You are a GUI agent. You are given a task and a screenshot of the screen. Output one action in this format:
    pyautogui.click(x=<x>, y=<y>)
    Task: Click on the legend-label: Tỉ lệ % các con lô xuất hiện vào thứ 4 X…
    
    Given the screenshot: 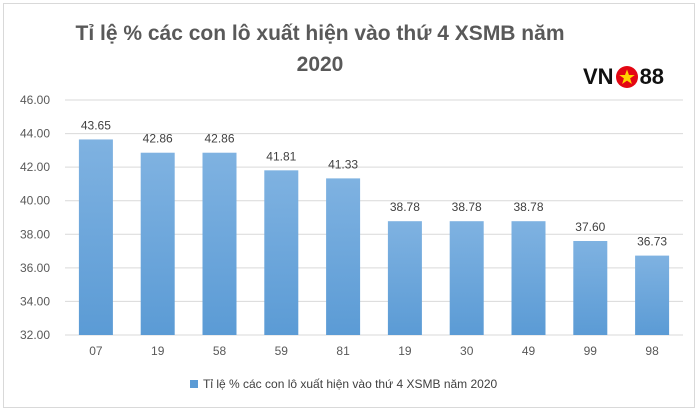 What is the action you would take?
    pyautogui.click(x=350, y=384)
    